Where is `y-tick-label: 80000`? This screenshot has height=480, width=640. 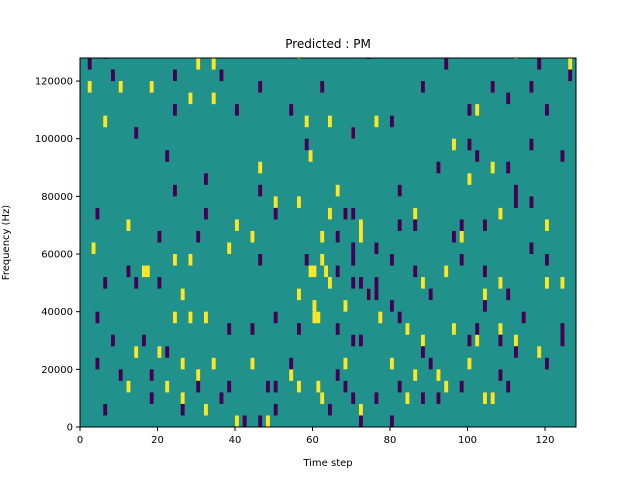
y-tick-label: 80000 is located at coordinates (57, 197).